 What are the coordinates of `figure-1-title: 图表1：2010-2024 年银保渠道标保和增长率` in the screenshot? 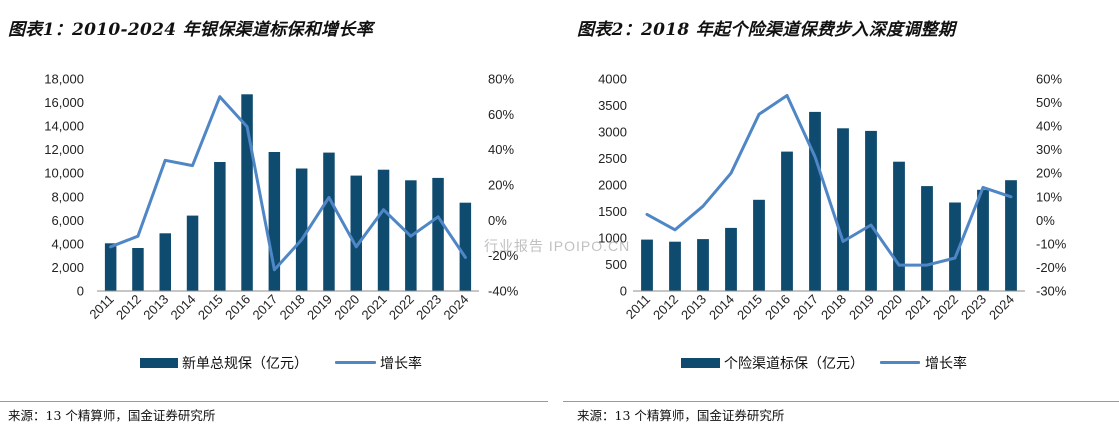 It's located at (190, 30).